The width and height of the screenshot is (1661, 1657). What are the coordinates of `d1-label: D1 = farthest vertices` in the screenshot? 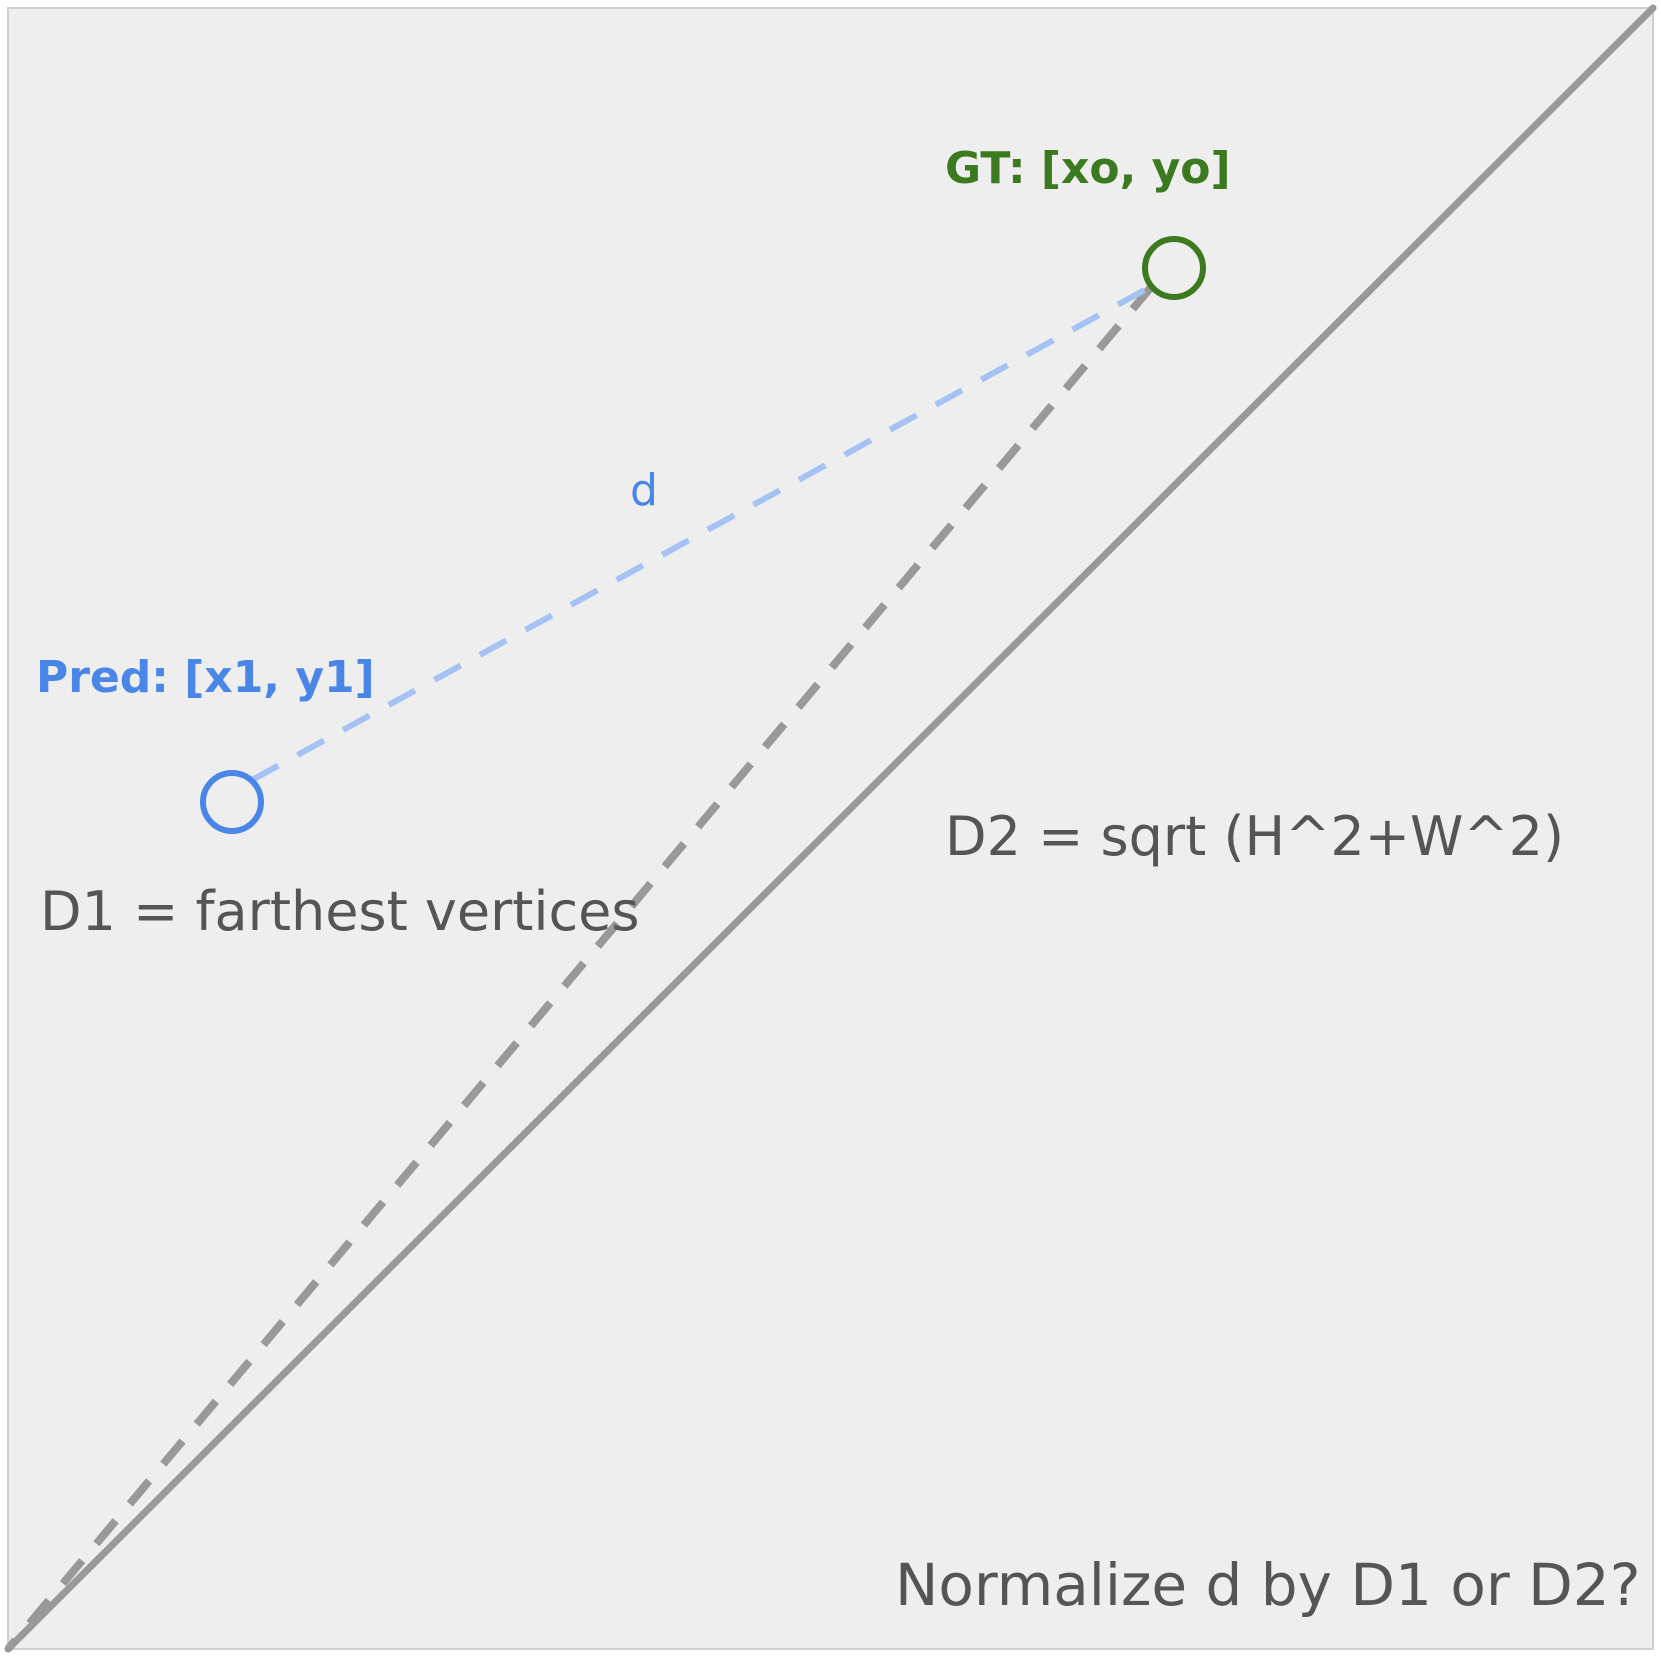 It's located at (340, 911).